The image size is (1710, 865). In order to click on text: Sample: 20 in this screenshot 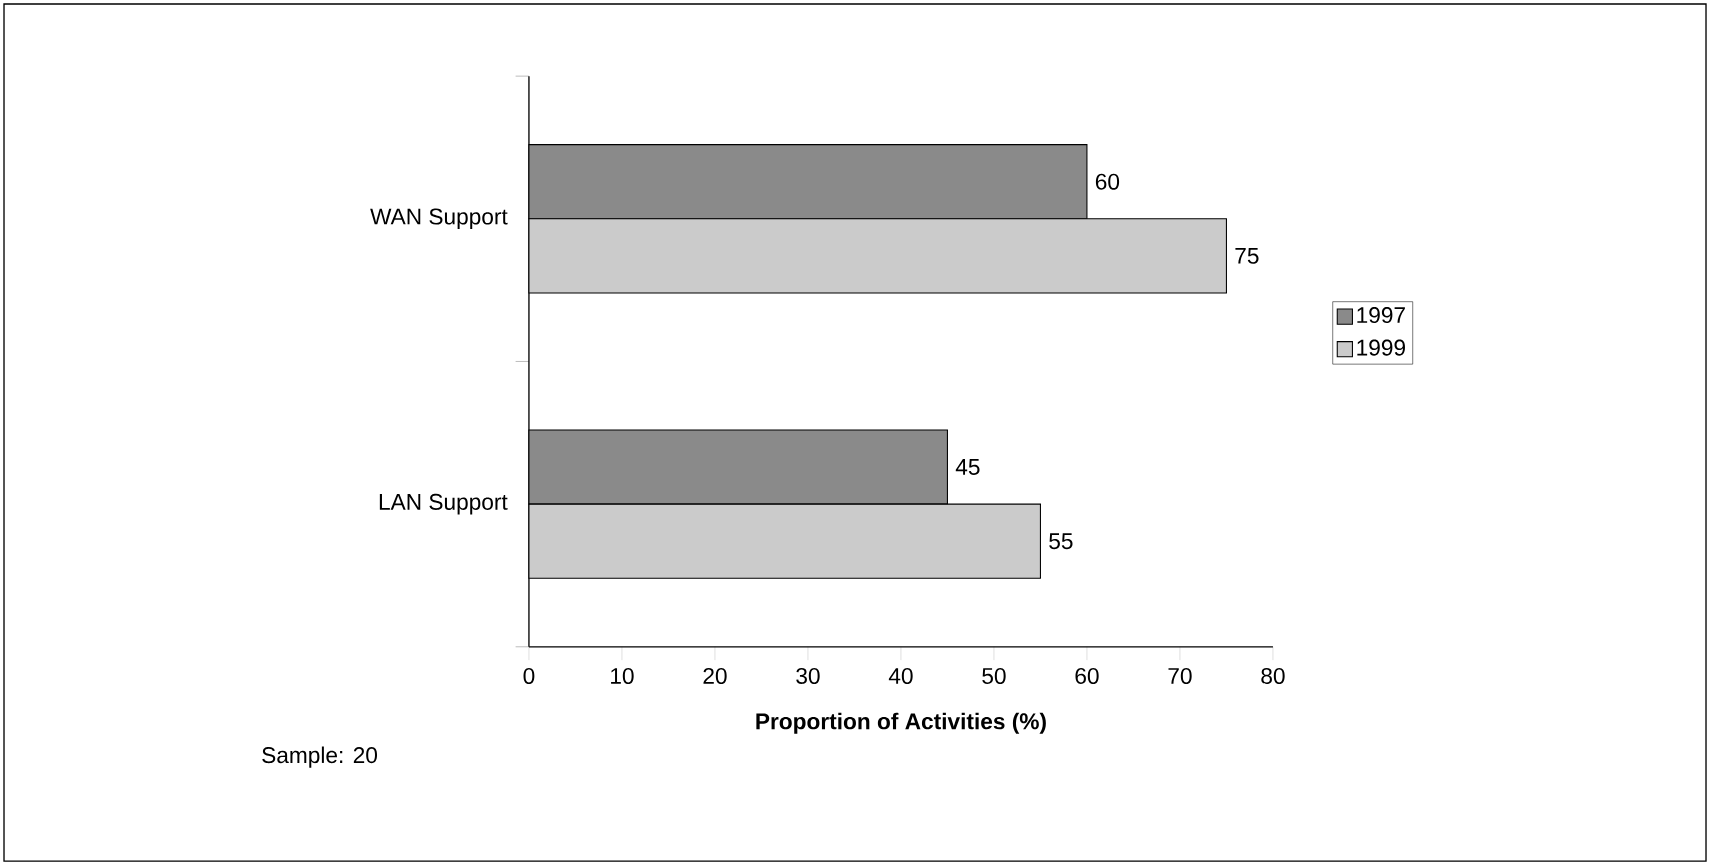, I will do `click(320, 757)`.